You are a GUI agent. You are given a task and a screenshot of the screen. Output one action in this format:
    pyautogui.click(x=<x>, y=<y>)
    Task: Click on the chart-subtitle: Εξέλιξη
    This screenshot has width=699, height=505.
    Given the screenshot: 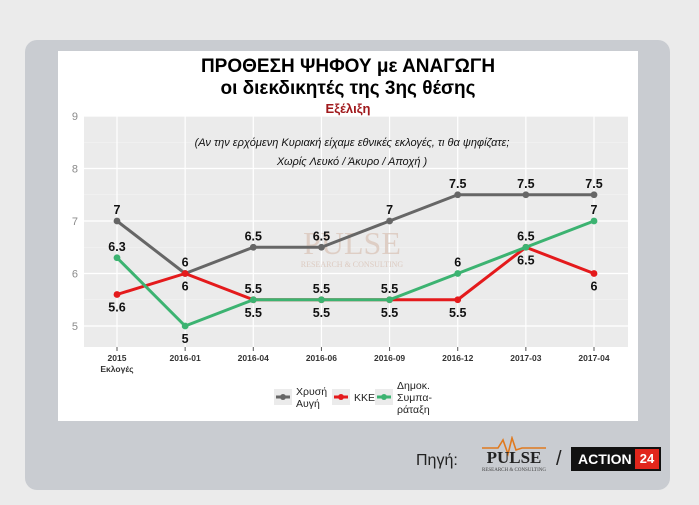 What is the action you would take?
    pyautogui.click(x=348, y=108)
    